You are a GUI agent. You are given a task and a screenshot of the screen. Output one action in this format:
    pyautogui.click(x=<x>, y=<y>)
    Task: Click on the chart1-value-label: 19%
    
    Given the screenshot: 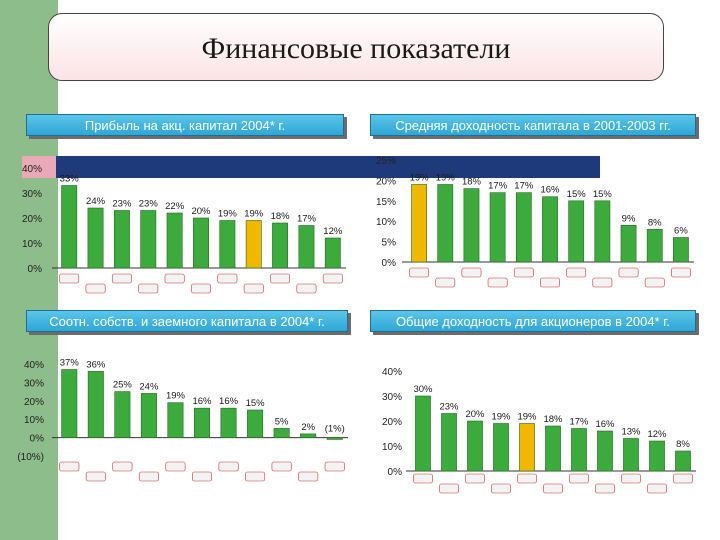 What is the action you would take?
    pyautogui.click(x=228, y=214)
    